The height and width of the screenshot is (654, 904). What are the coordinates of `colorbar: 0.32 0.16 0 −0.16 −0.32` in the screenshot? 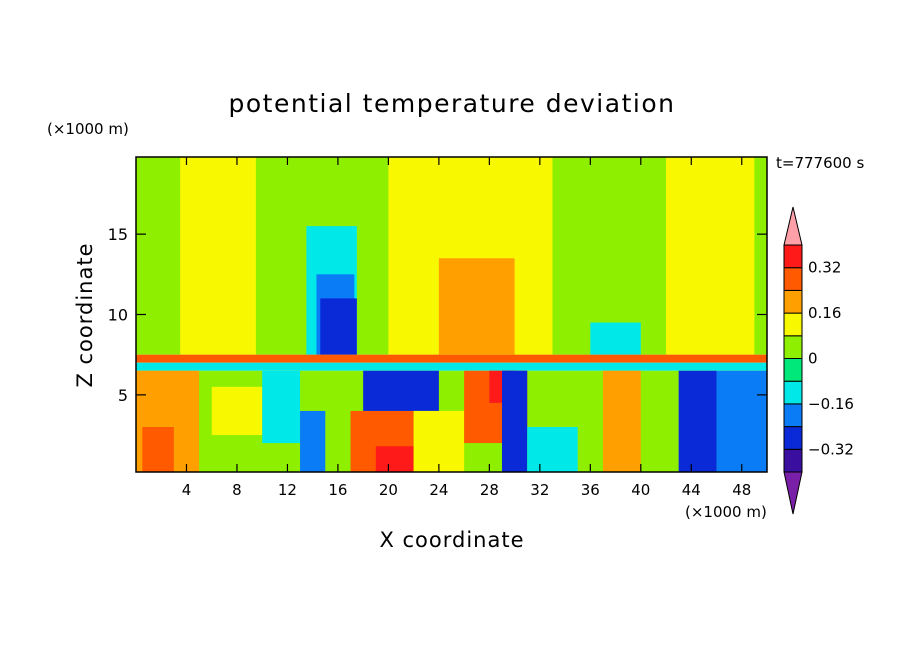 It's located at (818, 360).